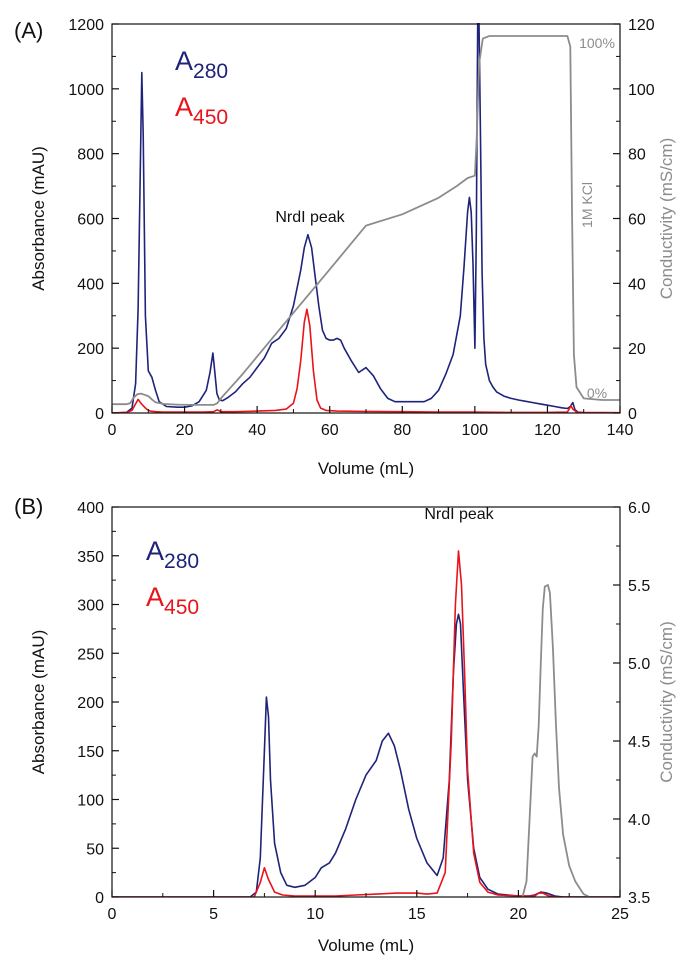  I want to click on panel-a-y2-tick-label: 100, so click(641, 90).